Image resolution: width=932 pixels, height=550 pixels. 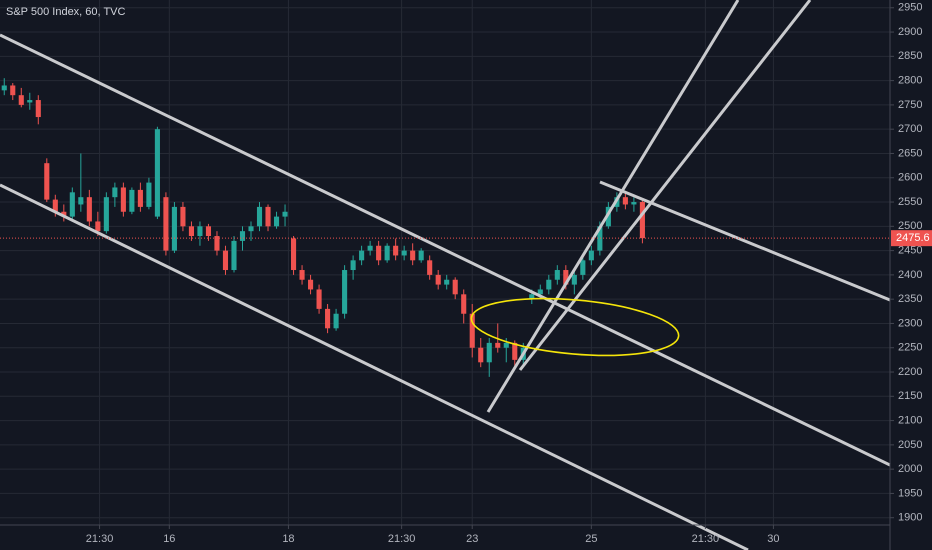 What do you see at coordinates (910, 8) in the screenshot?
I see `y-tick-label: 2950` at bounding box center [910, 8].